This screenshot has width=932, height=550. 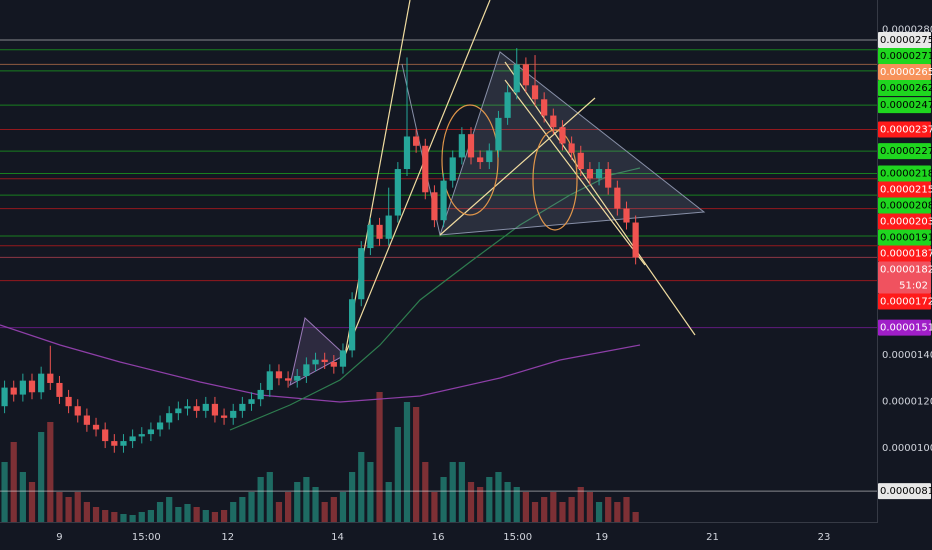 What do you see at coordinates (907, 402) in the screenshot?
I see `y-tick-label: 0.00001200` at bounding box center [907, 402].